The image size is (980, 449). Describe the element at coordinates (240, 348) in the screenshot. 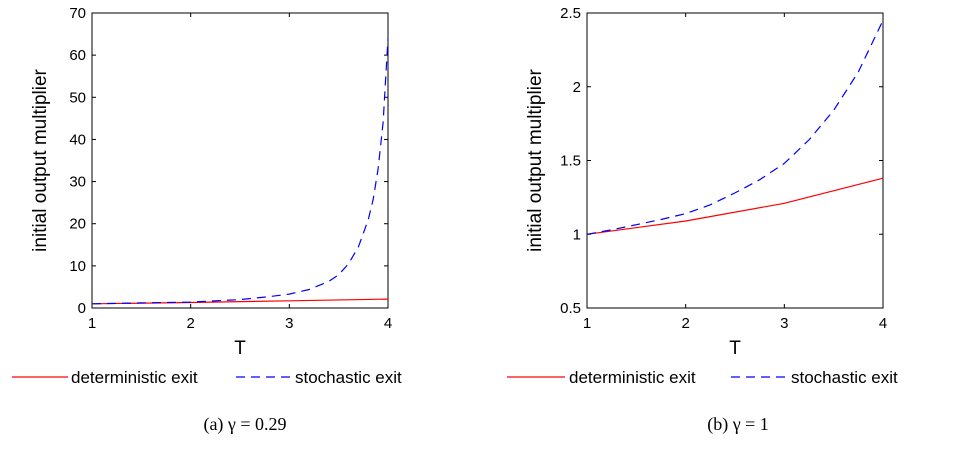

I see `chart-0-x-axis-label: T` at that location.